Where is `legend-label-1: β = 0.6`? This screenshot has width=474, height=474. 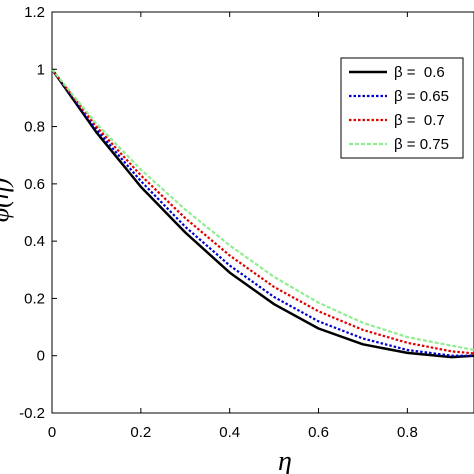
legend-label-1: β = 0.6 is located at coordinates (419, 72).